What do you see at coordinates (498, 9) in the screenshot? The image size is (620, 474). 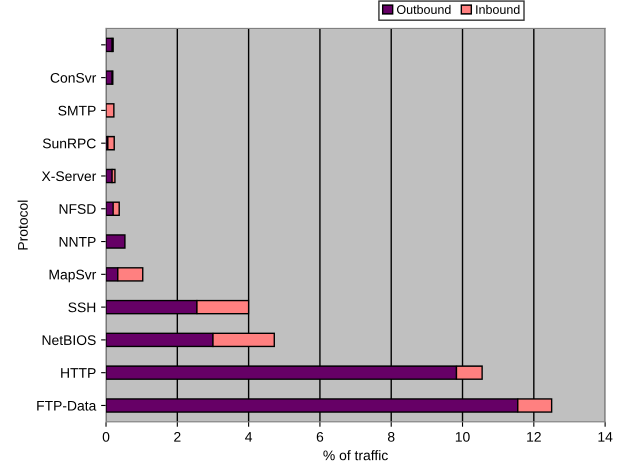 I see `legend-label: Inbound` at bounding box center [498, 9].